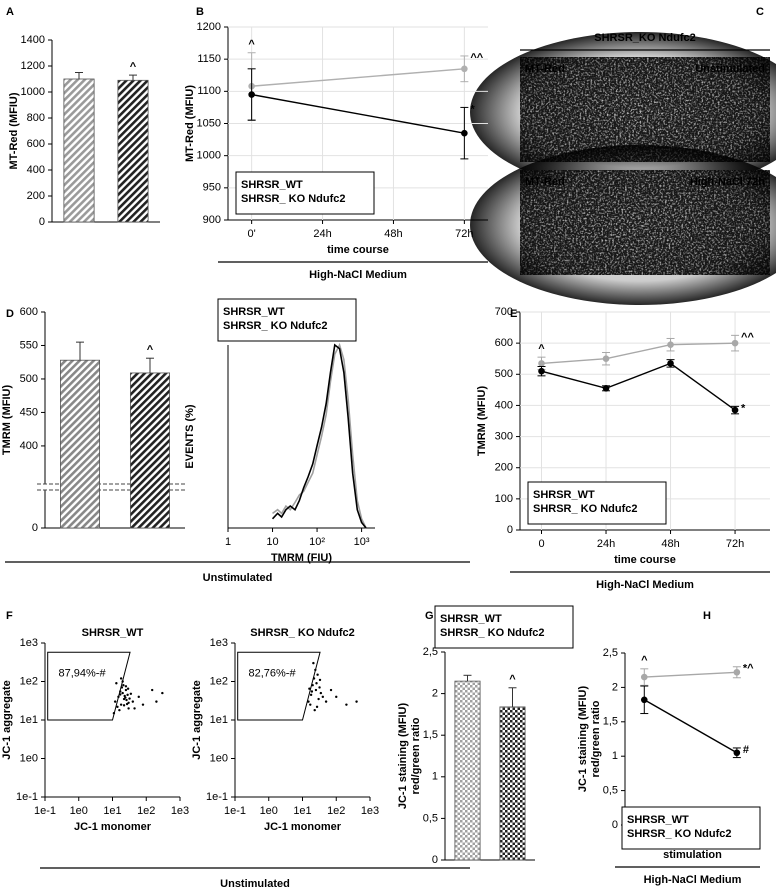 This screenshot has width=776, height=893. What do you see at coordinates (435, 694) in the screenshot?
I see `y-tick-label: 2` at bounding box center [435, 694].